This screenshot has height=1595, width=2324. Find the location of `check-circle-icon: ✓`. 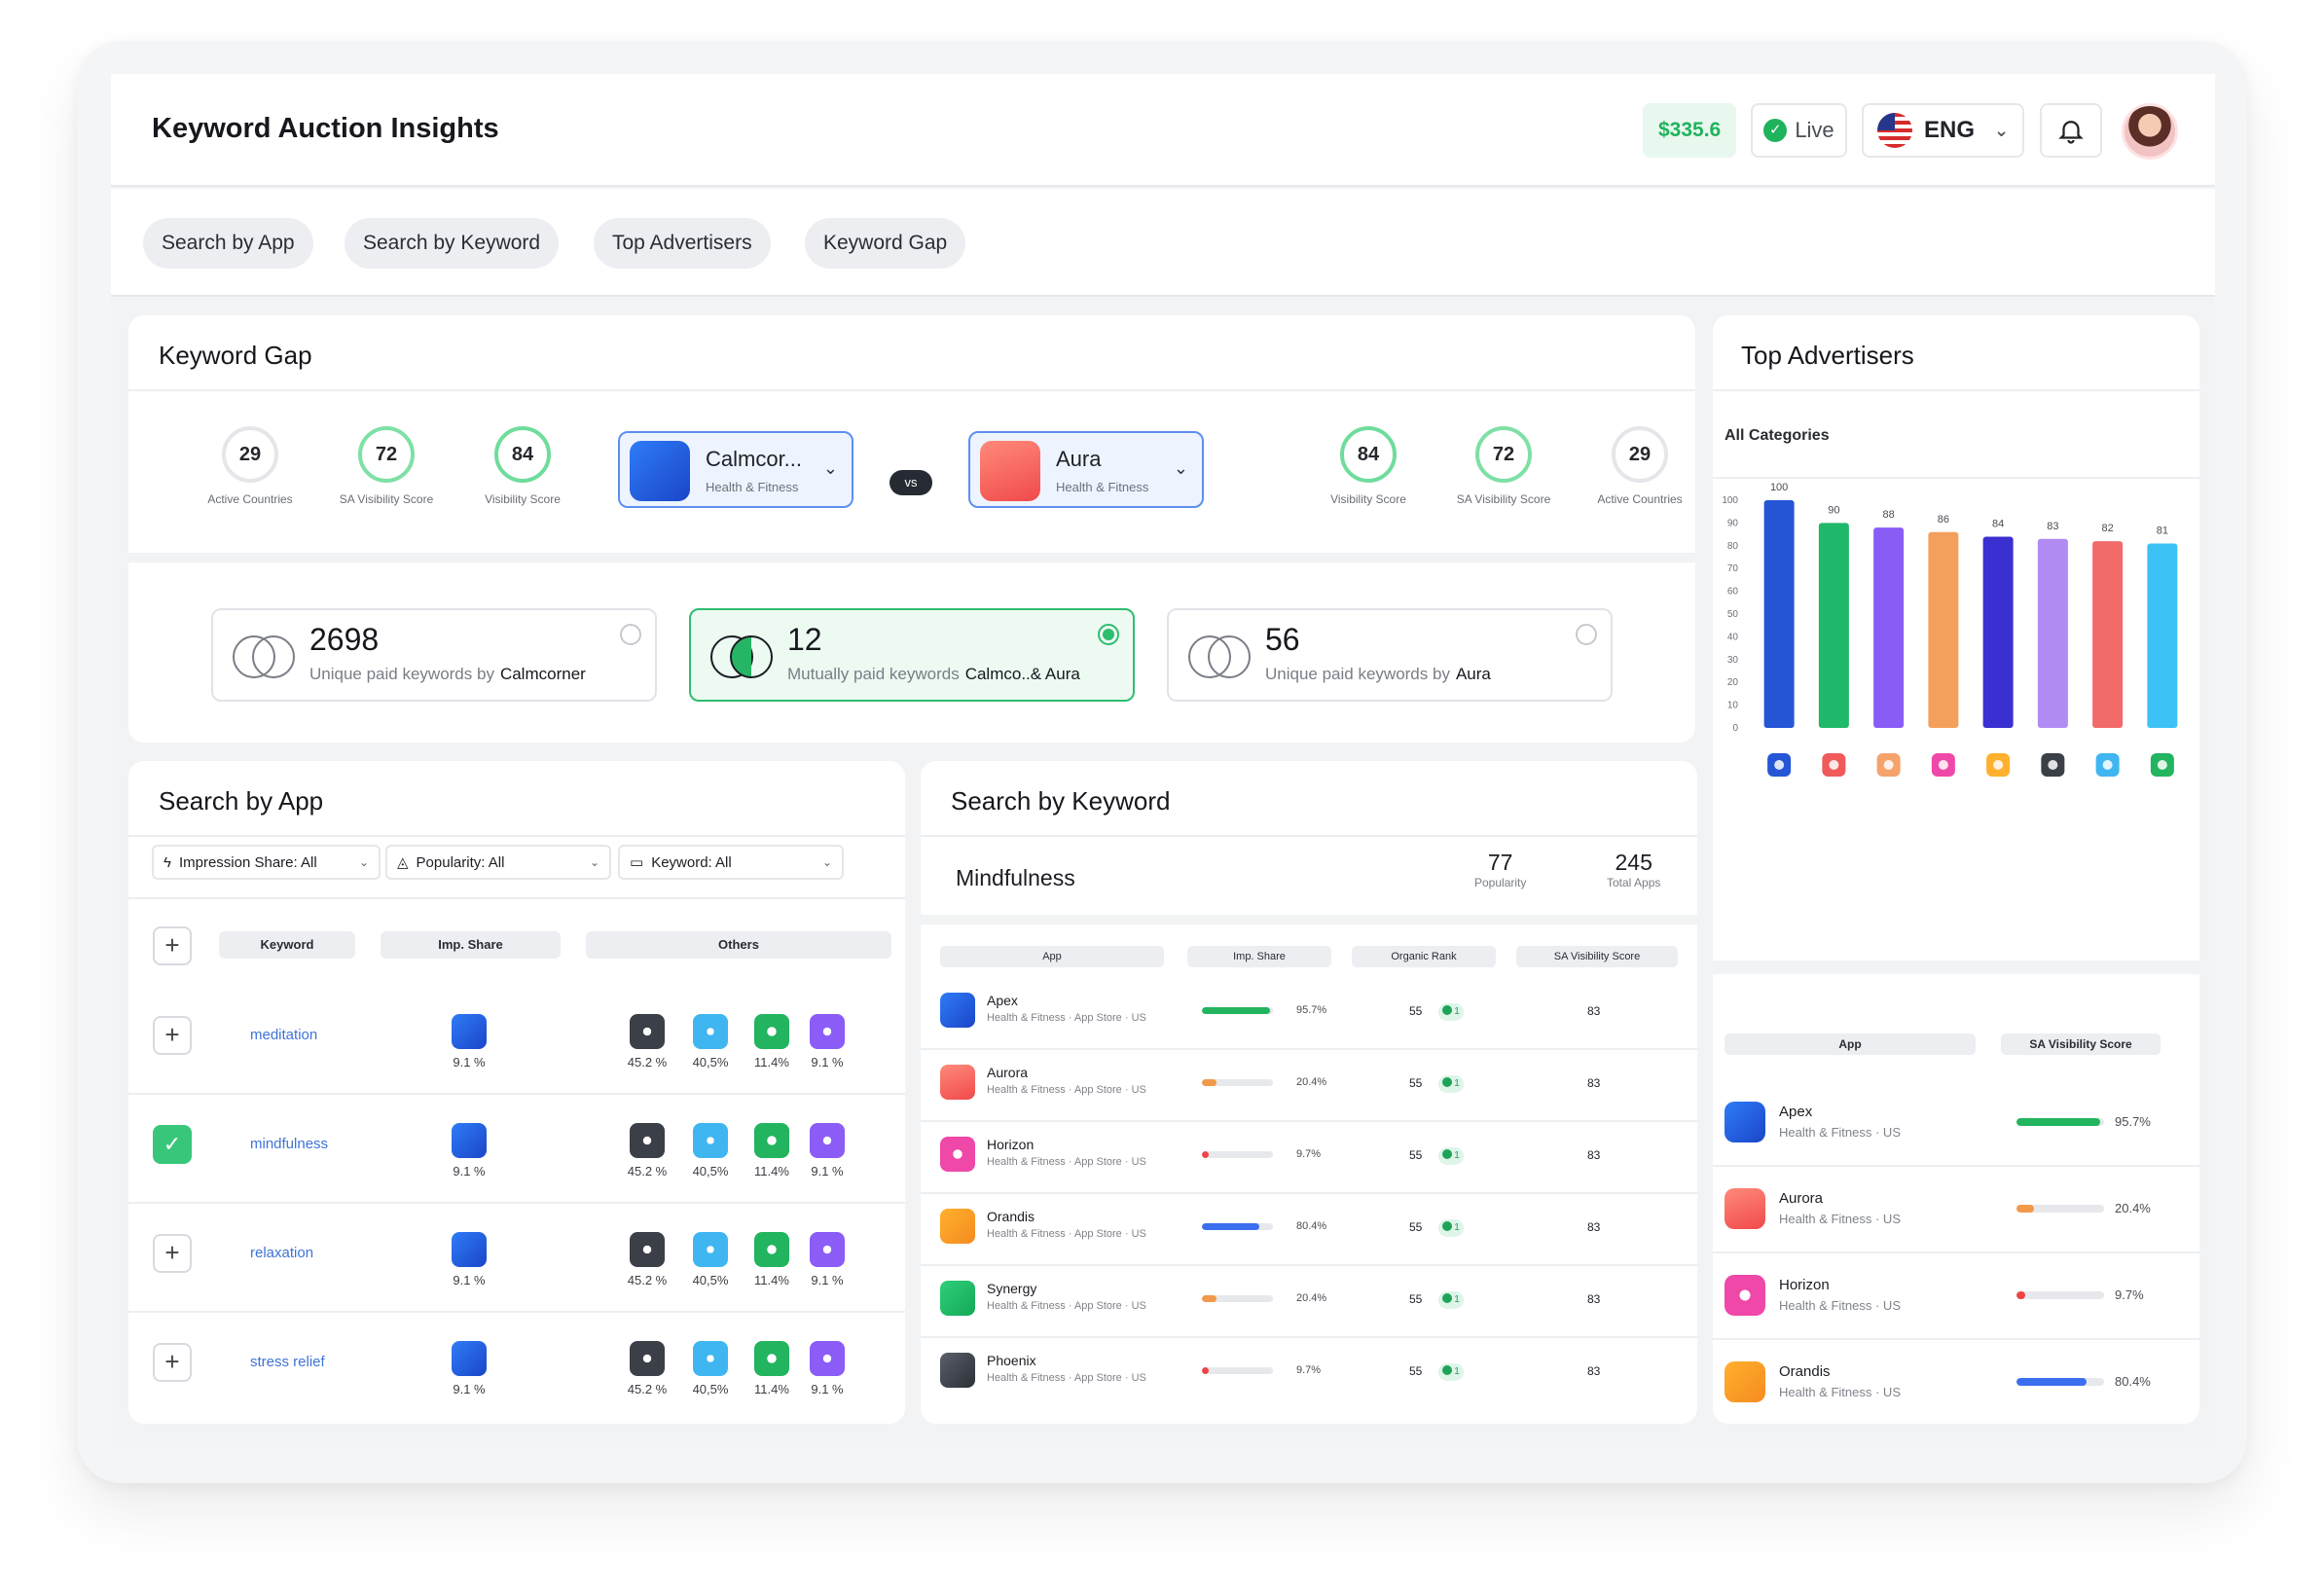

check-circle-icon: ✓ is located at coordinates (1775, 130).